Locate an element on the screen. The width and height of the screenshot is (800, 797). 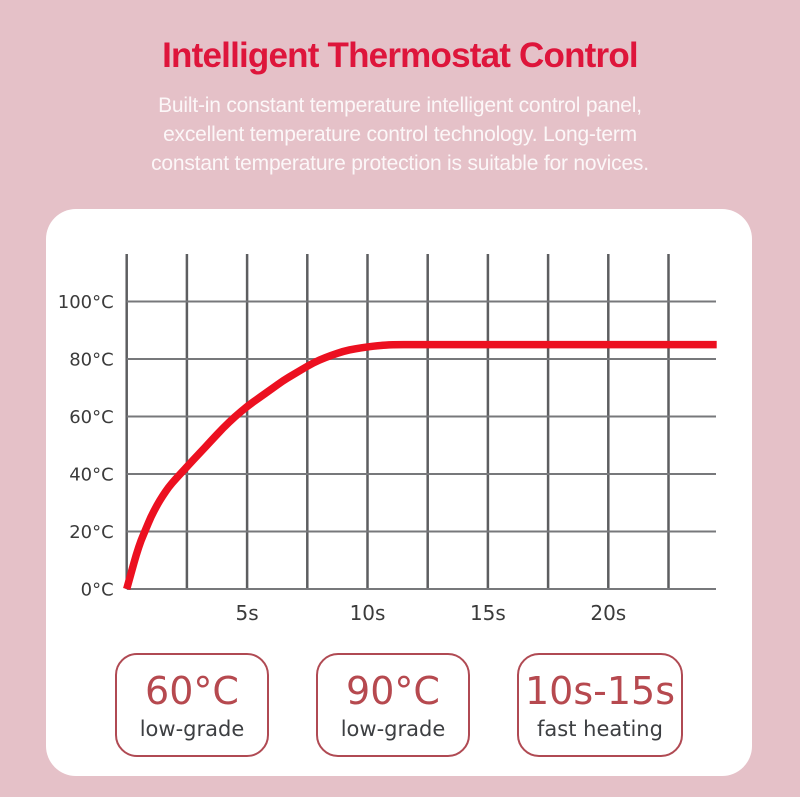
y-axis-tick-labels: 0°C 20°C 40°C 60°C 80°C 100°C is located at coordinates (86, 446).